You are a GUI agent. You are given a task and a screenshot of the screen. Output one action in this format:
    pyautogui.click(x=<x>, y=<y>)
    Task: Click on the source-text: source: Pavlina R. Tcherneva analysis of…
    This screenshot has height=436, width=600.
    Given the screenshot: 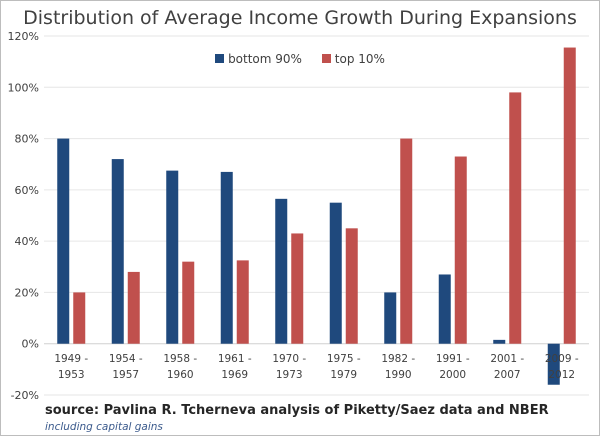 What is the action you would take?
    pyautogui.click(x=297, y=410)
    